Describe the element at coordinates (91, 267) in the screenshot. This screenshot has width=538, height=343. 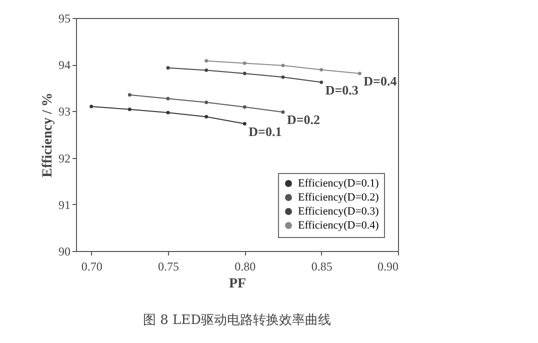
I see `x-tick-label: 0.70` at that location.